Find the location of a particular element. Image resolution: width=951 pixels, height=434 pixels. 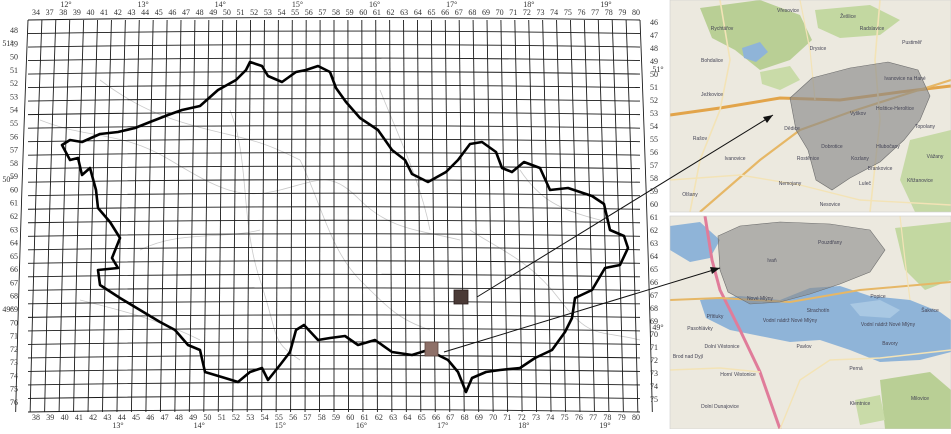

bottom-tick-label: 74 is located at coordinates (550, 417).